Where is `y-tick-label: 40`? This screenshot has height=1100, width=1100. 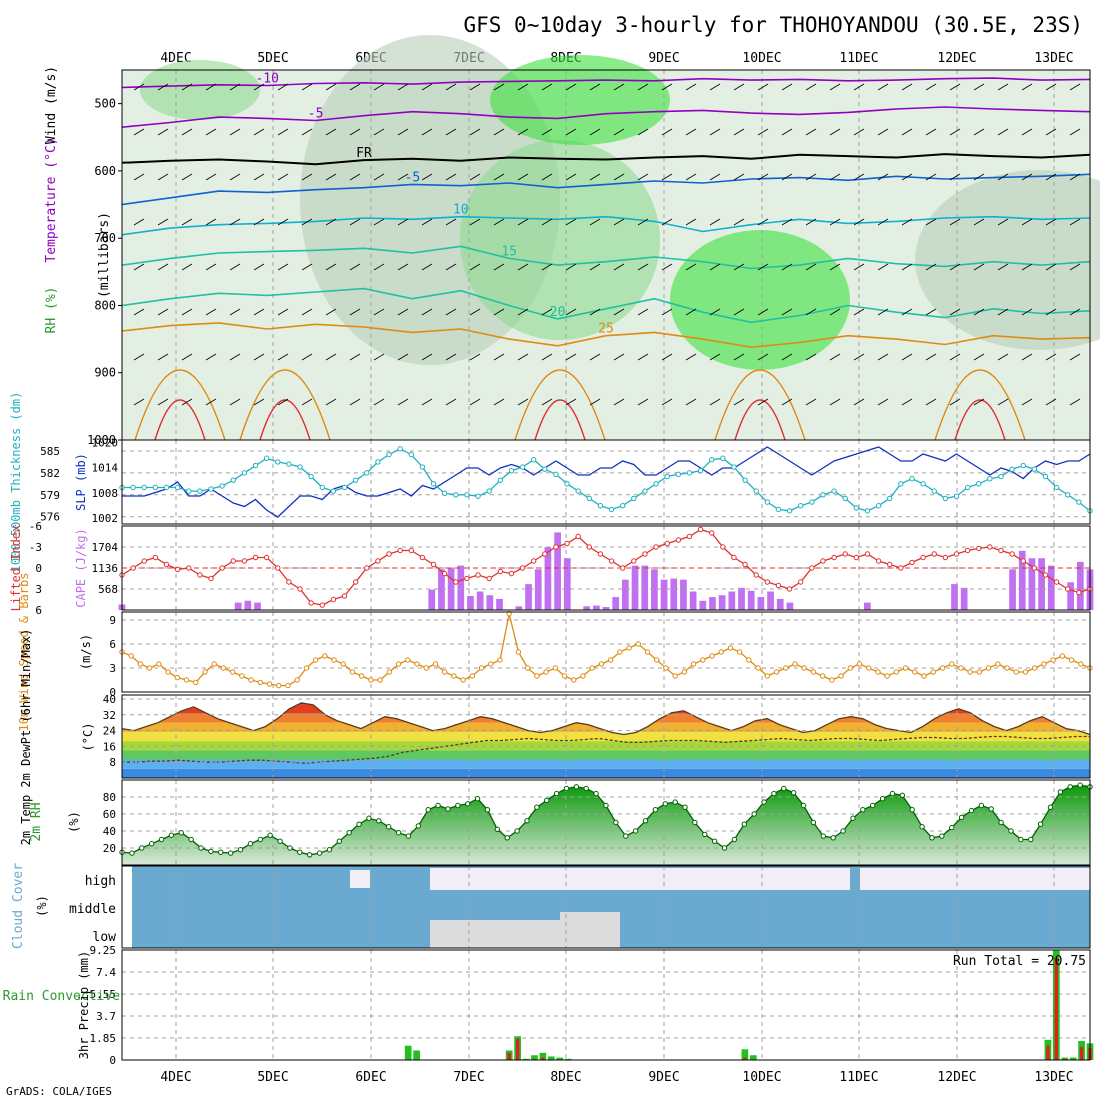 y-tick-label: 40 is located at coordinates (109, 831).